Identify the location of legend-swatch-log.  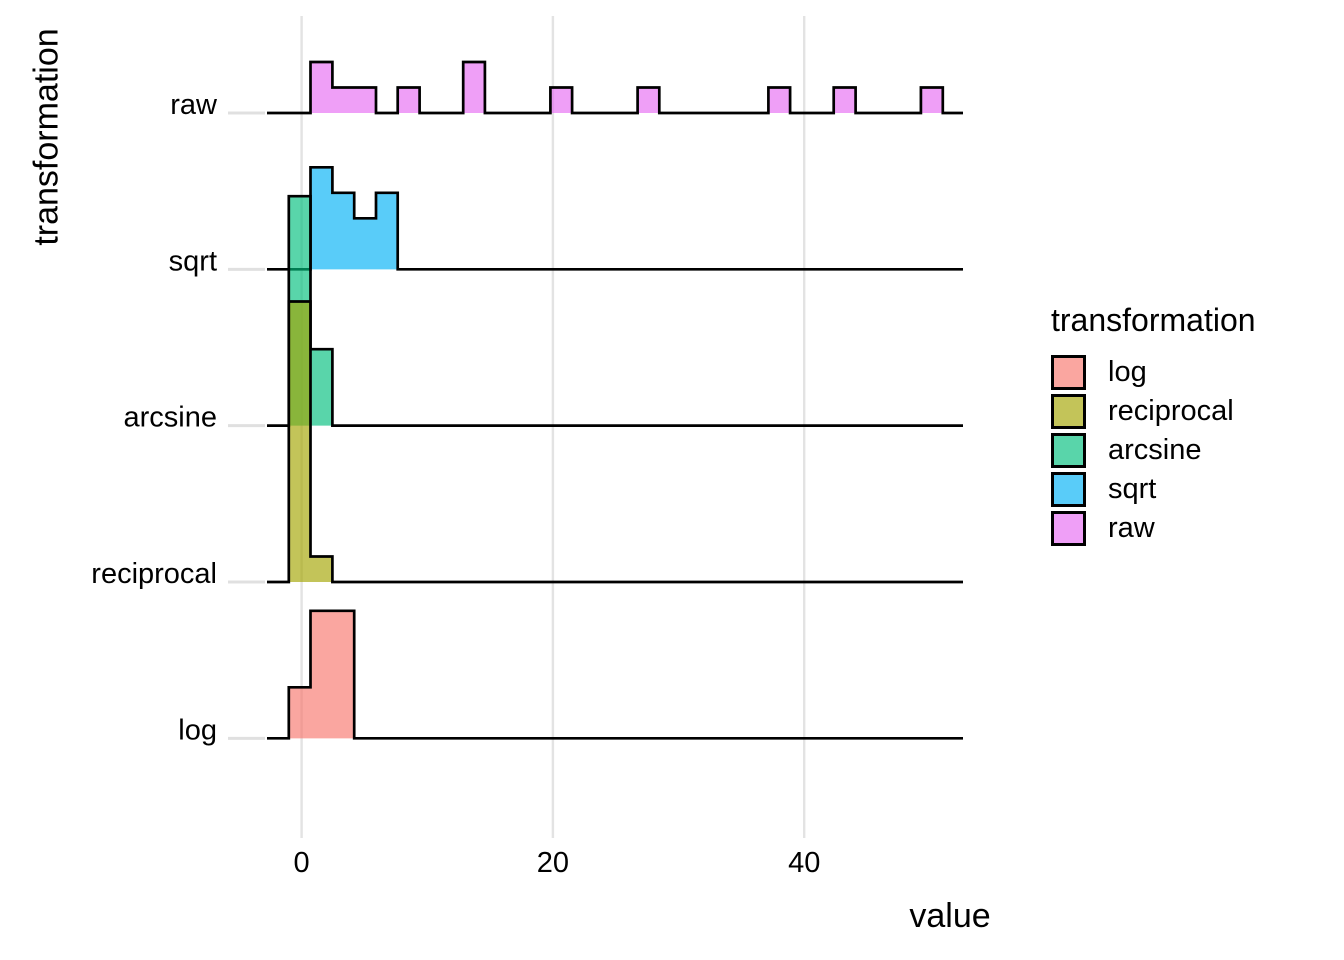
(1068, 372).